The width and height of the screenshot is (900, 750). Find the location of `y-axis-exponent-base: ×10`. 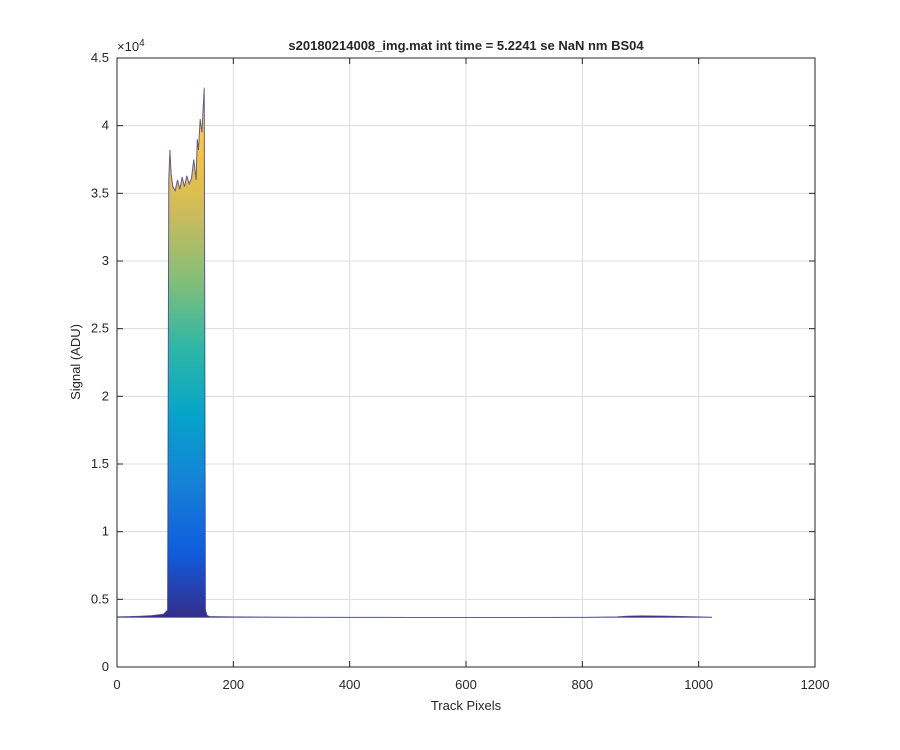

y-axis-exponent-base: ×10 is located at coordinates (128, 46).